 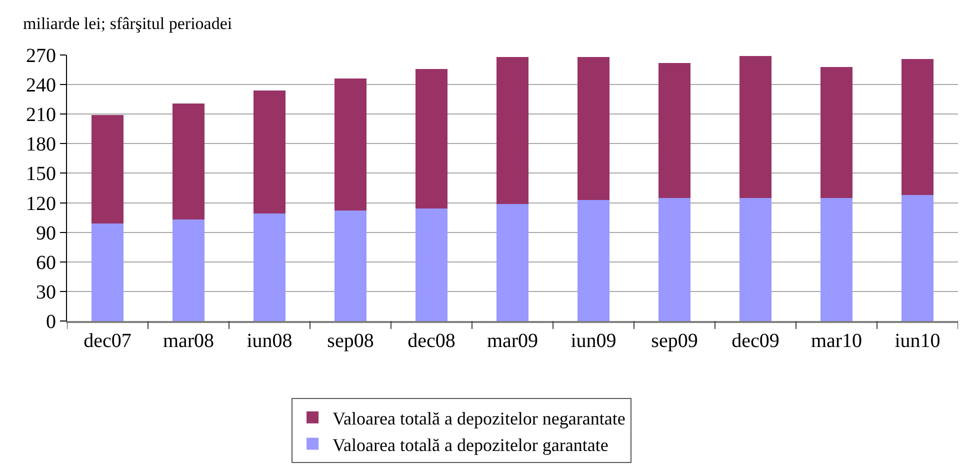 What do you see at coordinates (917, 341) in the screenshot?
I see `x-tick-label: iun10` at bounding box center [917, 341].